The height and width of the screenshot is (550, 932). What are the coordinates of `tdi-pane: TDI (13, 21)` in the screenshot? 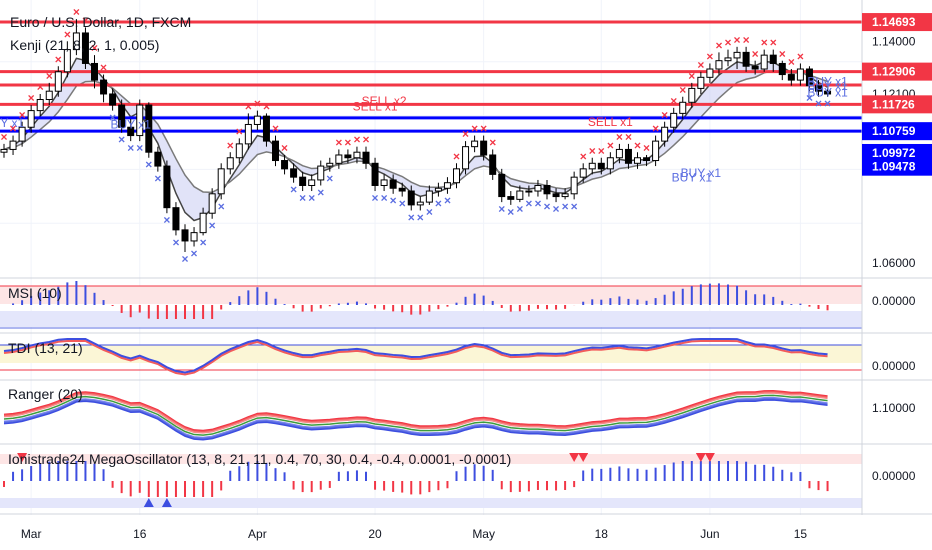 It's located at (431, 357).